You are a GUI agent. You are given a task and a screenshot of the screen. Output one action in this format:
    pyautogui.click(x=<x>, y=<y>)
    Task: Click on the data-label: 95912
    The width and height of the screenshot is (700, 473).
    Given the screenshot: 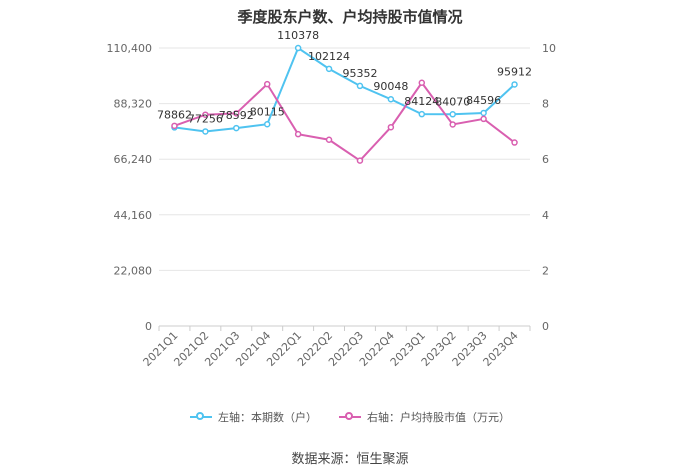 What is the action you would take?
    pyautogui.click(x=514, y=71)
    